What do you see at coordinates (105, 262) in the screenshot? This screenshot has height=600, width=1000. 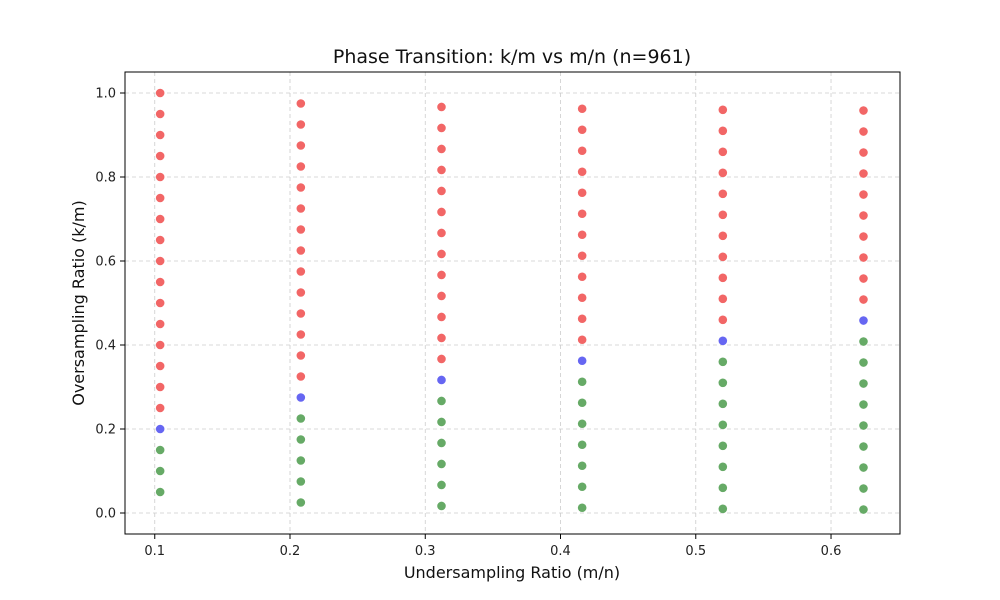 I see `y-tick-label: 0.6` at bounding box center [105, 262].